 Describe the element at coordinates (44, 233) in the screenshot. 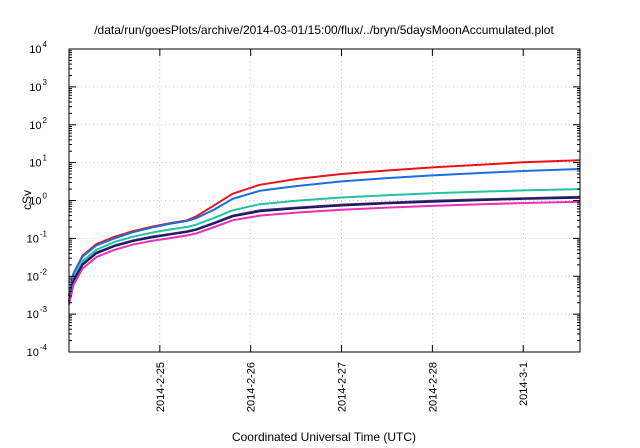

I see `y-tick-exponent: -1` at that location.